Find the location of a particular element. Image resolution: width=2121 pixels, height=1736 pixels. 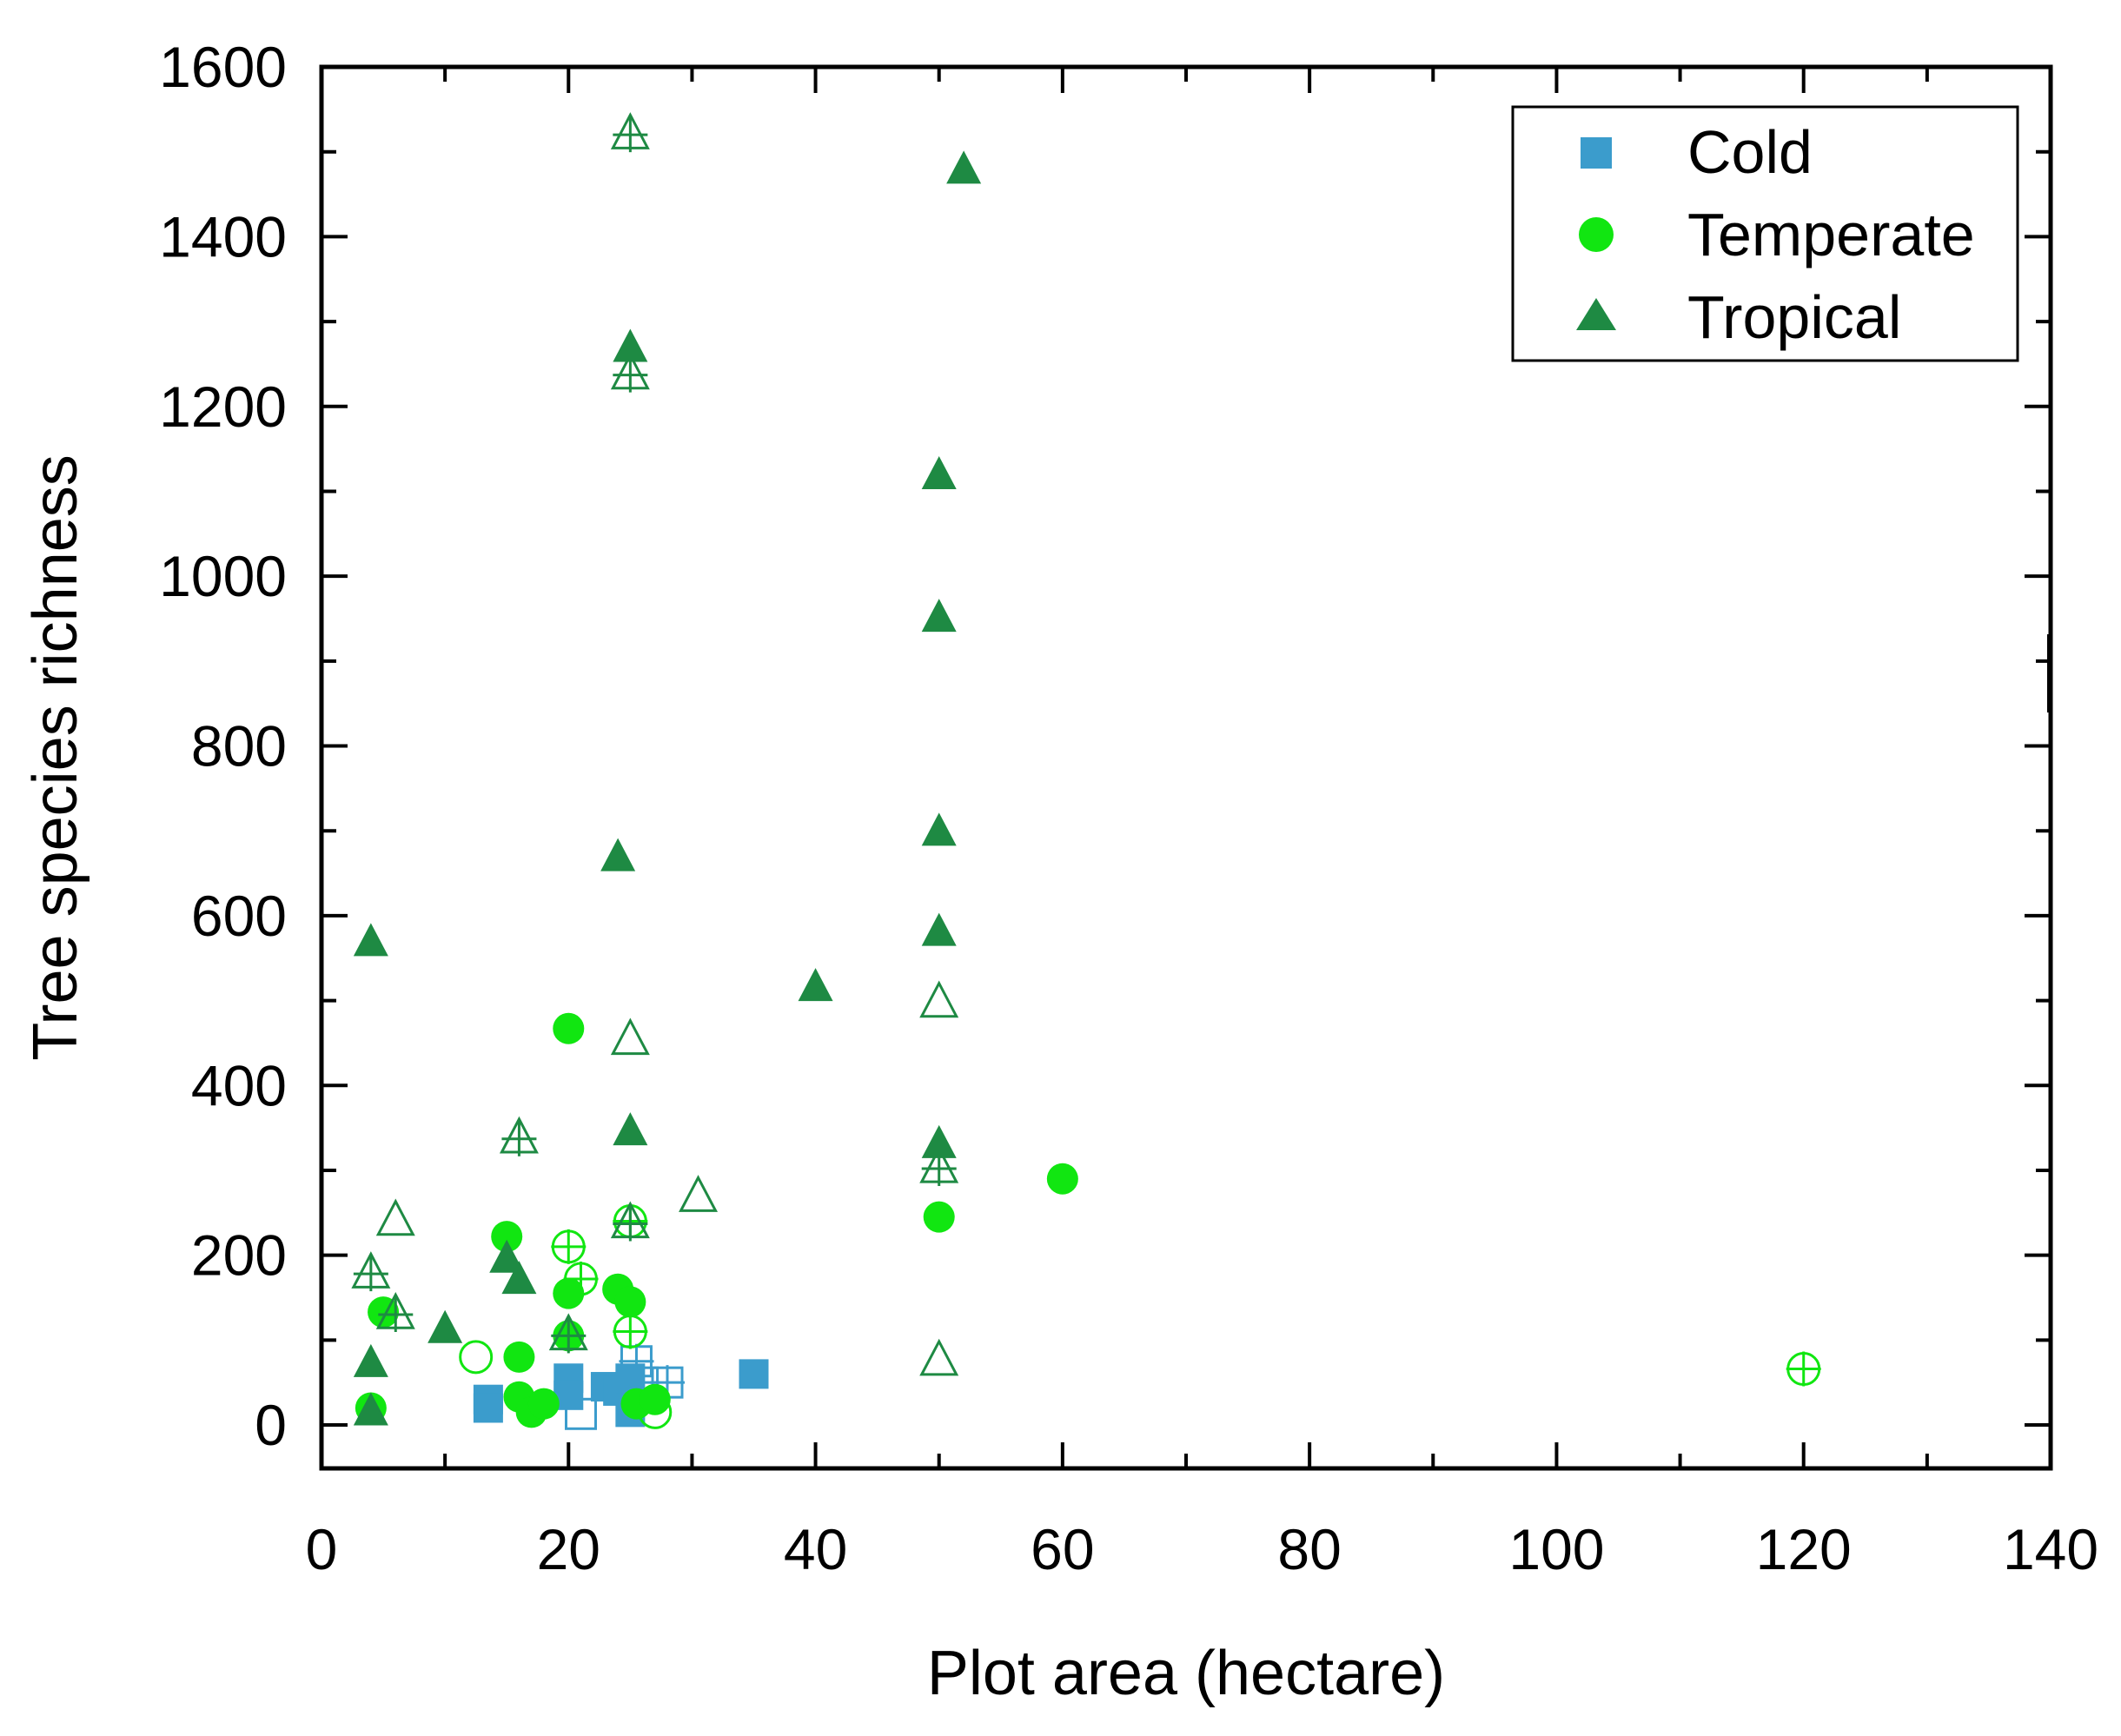

y-tick-label: 800 is located at coordinates (239, 746).